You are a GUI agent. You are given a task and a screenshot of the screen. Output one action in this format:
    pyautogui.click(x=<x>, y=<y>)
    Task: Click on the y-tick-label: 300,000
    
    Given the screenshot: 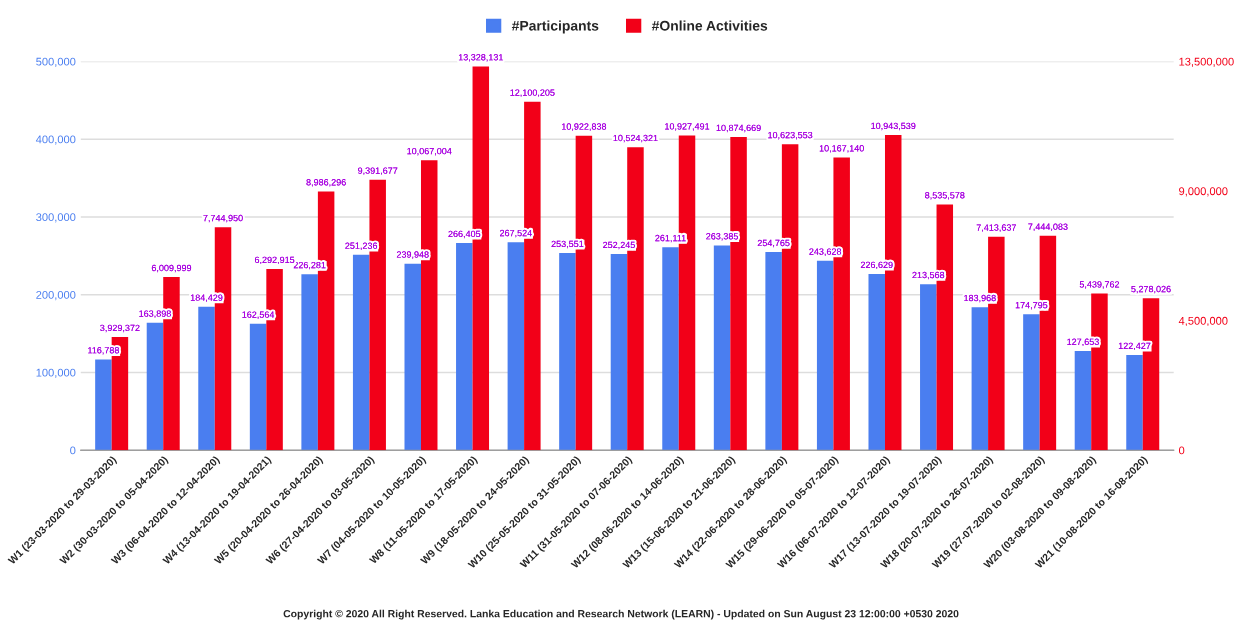 What is the action you would take?
    pyautogui.click(x=56, y=218)
    